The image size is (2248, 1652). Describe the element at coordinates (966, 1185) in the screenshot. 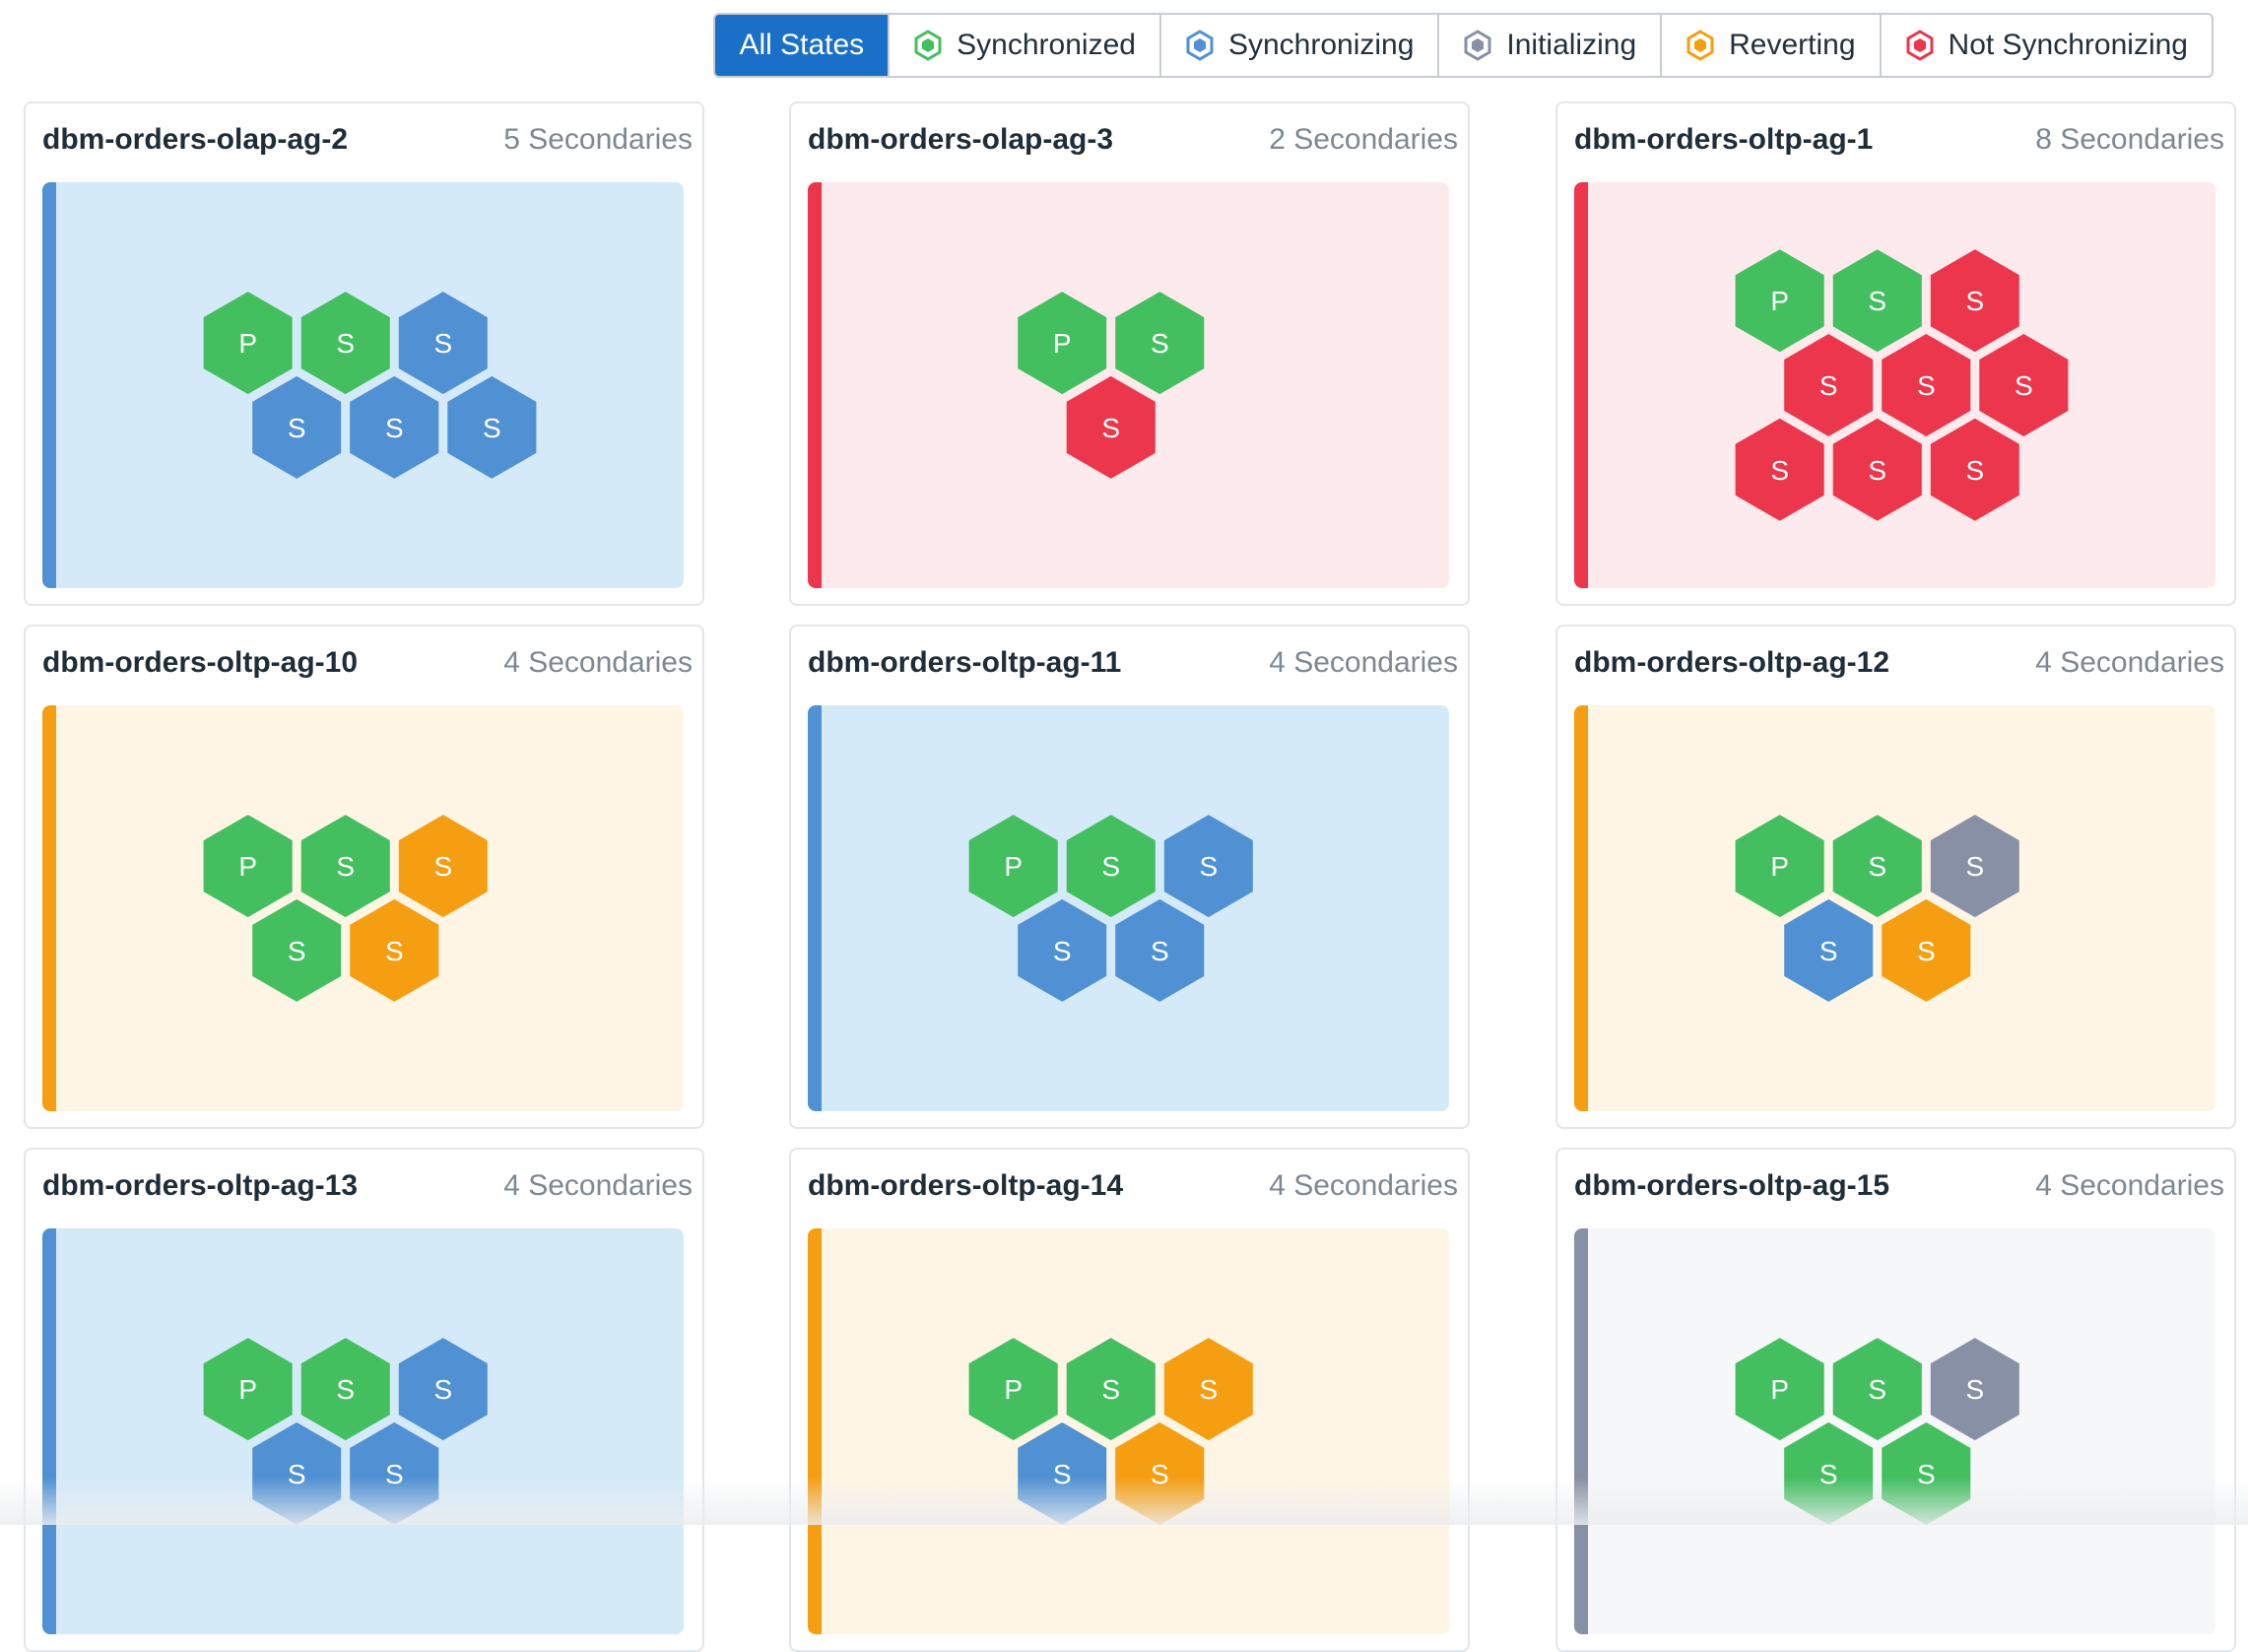

I see `group-name: dbm-orders-oltp-ag-14` at that location.